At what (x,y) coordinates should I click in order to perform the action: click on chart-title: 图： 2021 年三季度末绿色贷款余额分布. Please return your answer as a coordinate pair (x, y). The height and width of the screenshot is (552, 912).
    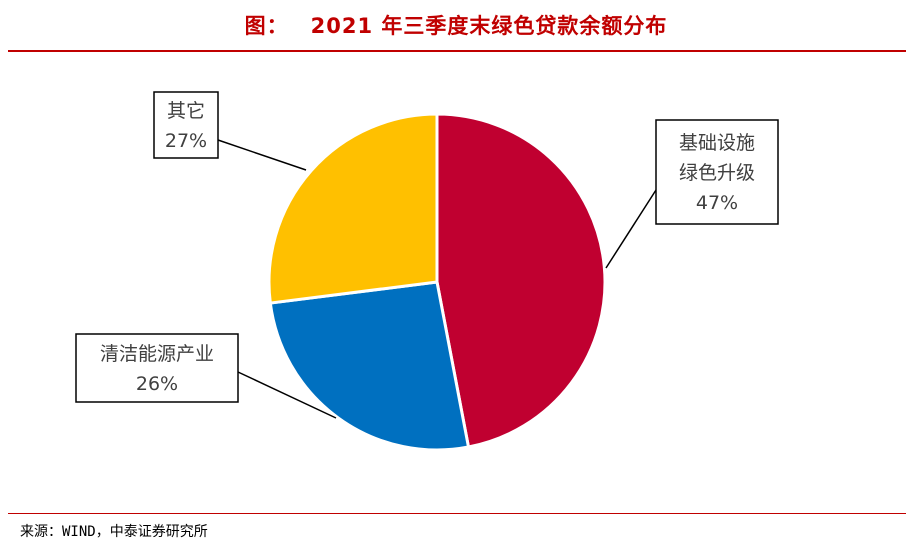
    Looking at the image, I should click on (456, 25).